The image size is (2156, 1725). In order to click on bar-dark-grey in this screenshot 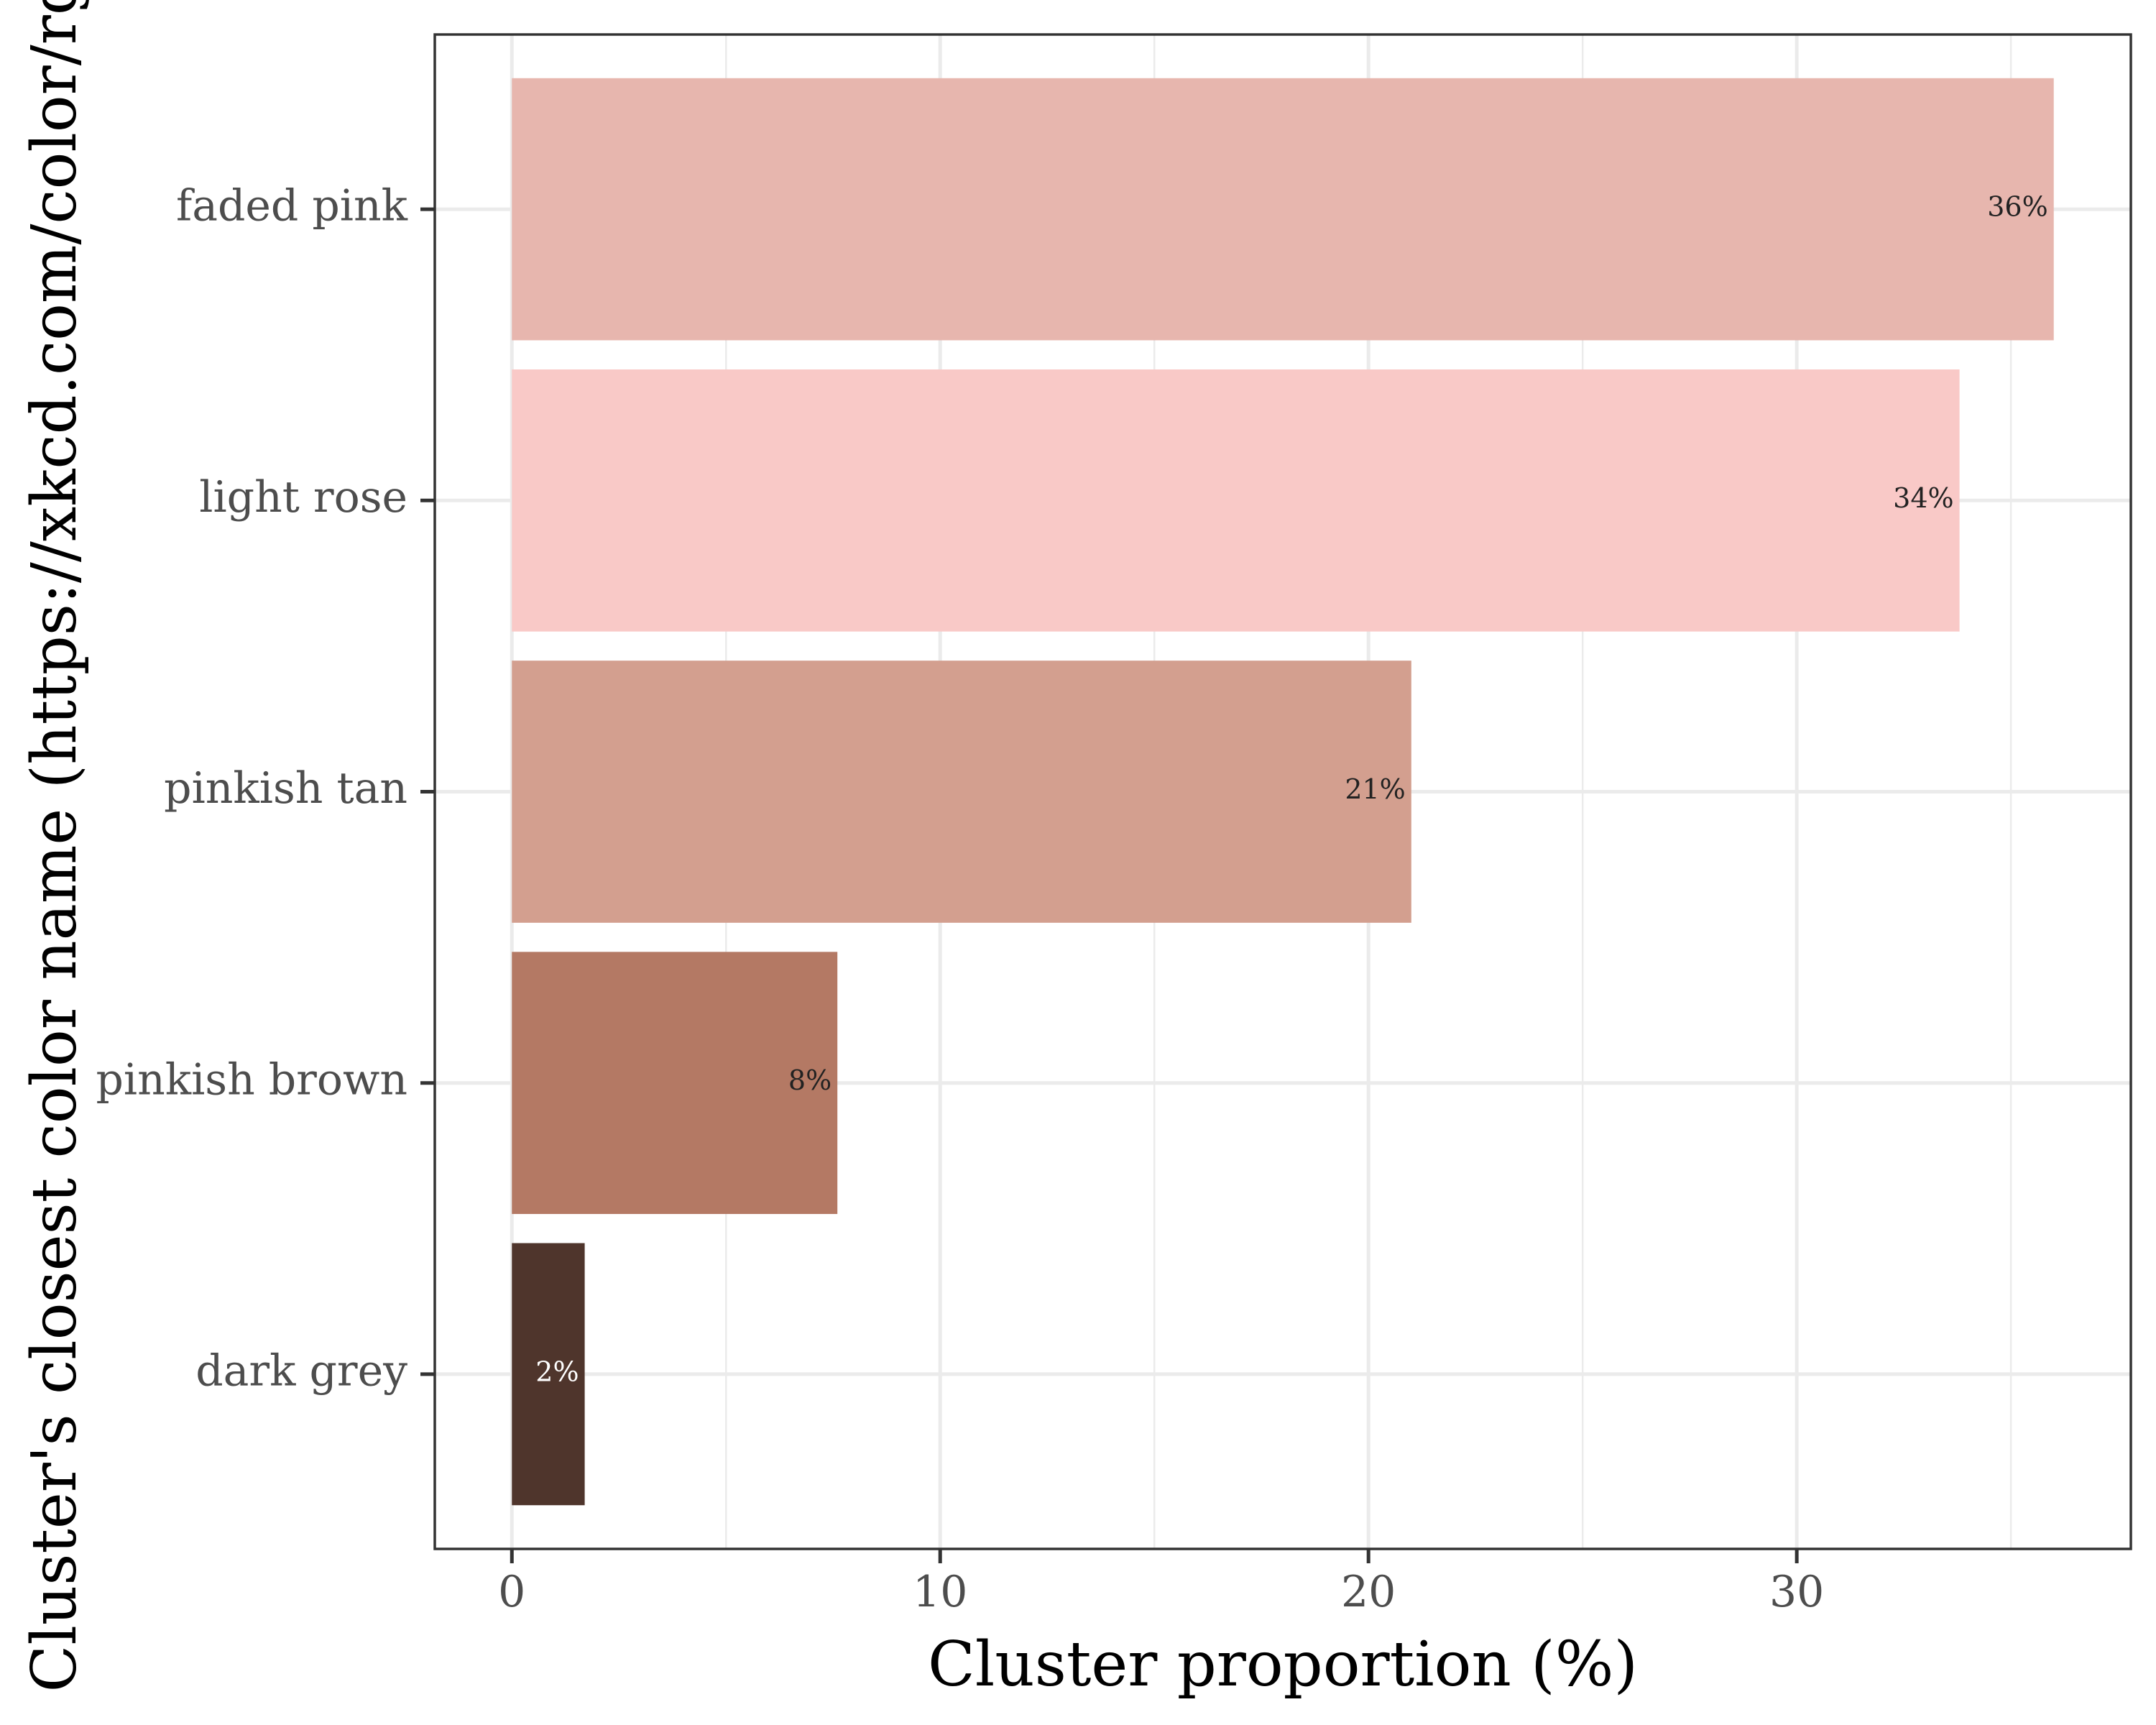, I will do `click(548, 1374)`.